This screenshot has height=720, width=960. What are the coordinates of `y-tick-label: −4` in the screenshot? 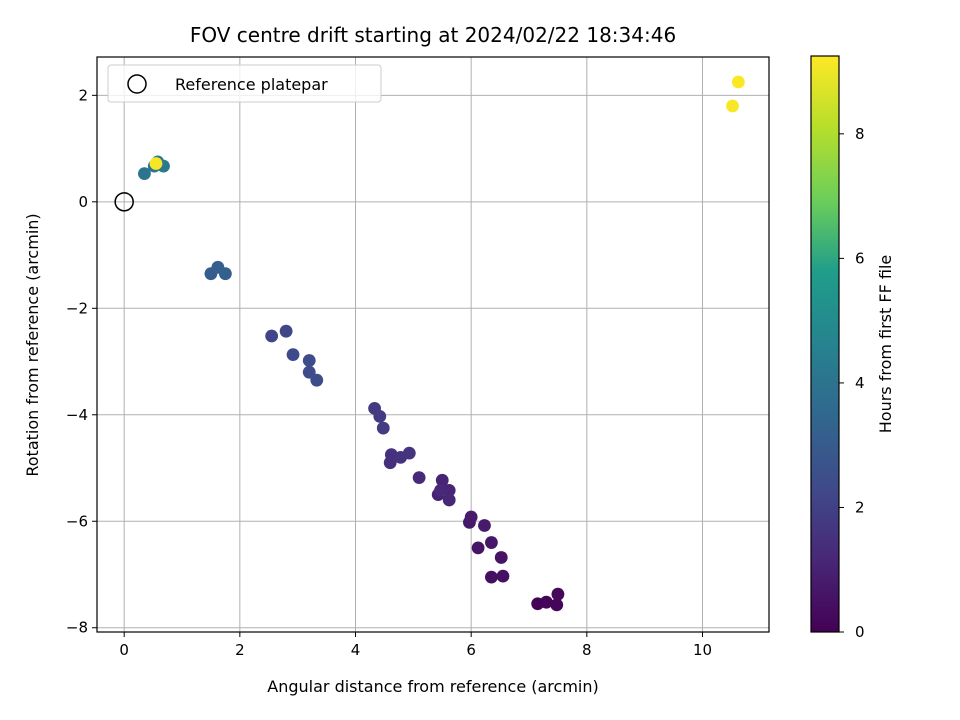 It's located at (77, 415).